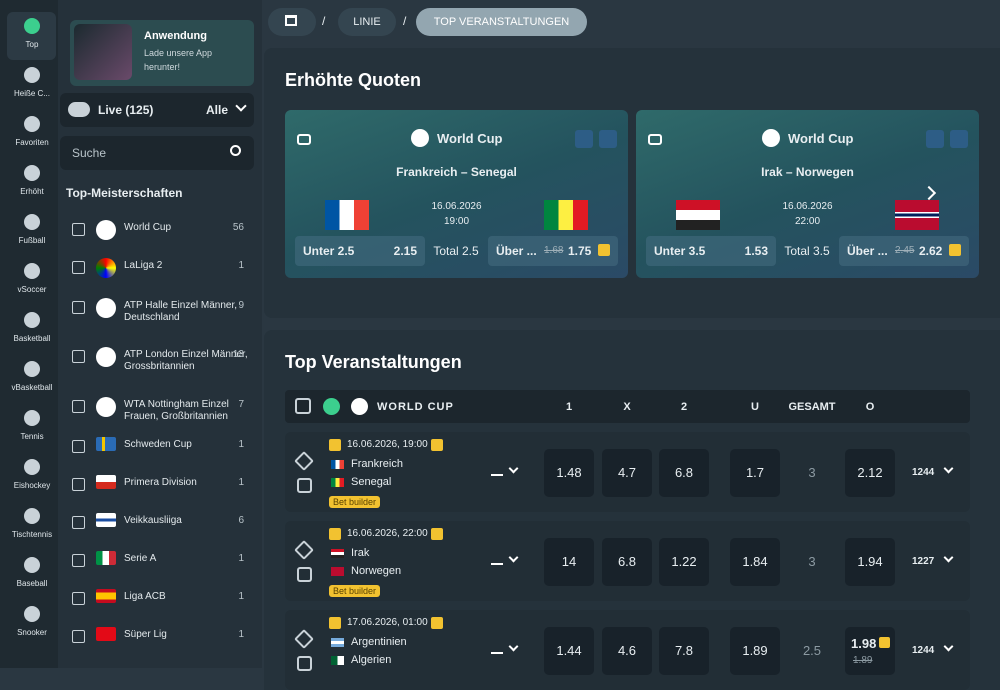  What do you see at coordinates (160, 271) in the screenshot?
I see `championship-item: LaLiga 2 1` at bounding box center [160, 271].